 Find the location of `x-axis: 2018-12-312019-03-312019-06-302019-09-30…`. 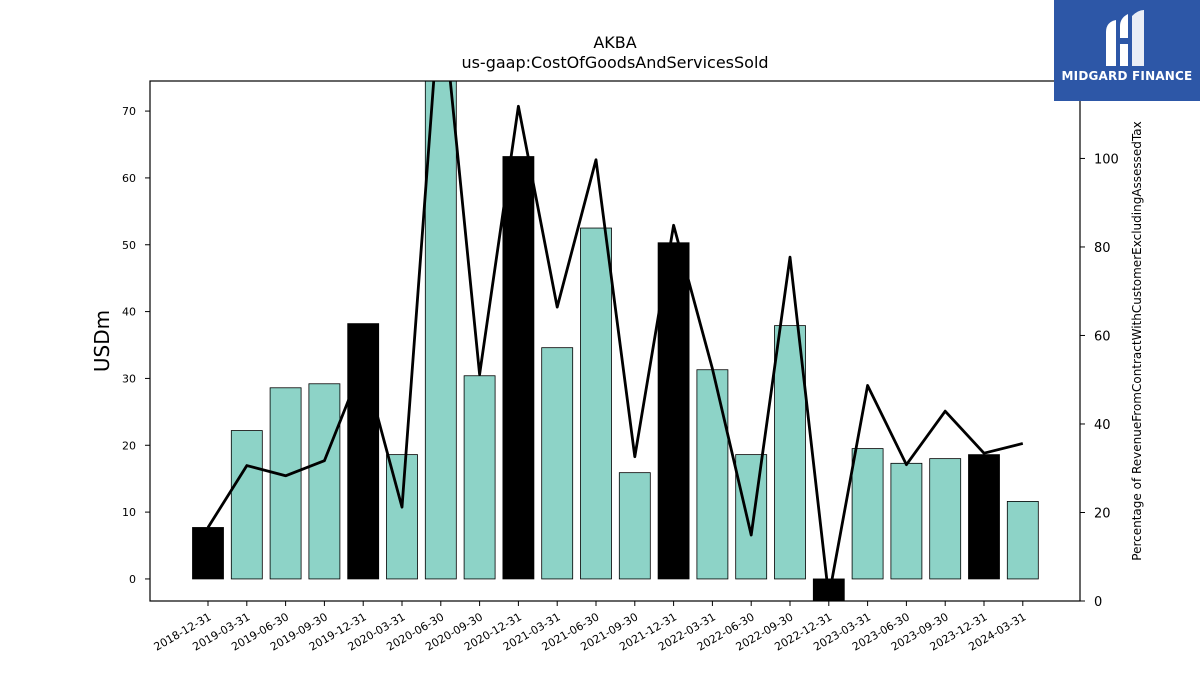

x-axis: 2018-12-312019-03-312019-06-302019-09-30… is located at coordinates (590, 627).